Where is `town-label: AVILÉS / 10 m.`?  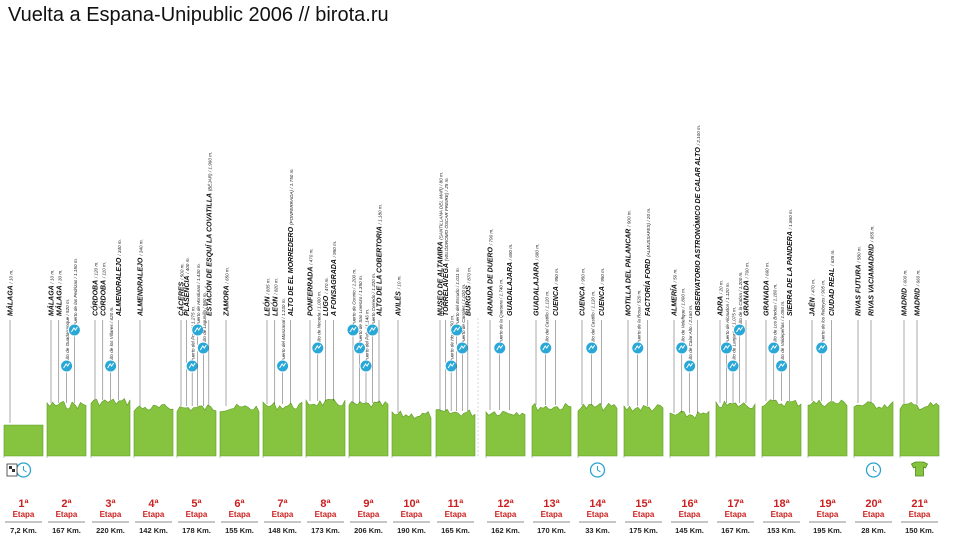
town-label: AVILÉS / 10 m. is located at coordinates (398, 296).